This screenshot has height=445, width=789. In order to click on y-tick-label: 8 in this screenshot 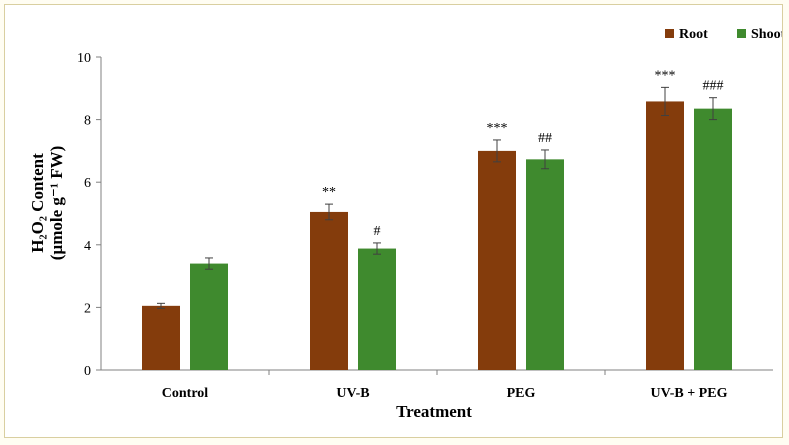, I will do `click(87, 121)`.